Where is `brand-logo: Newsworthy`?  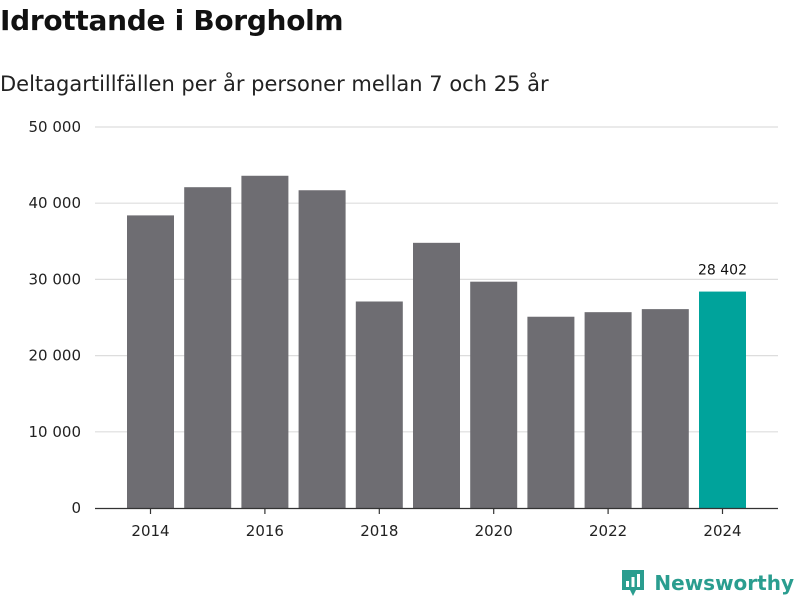 brand-logo: Newsworthy is located at coordinates (707, 583).